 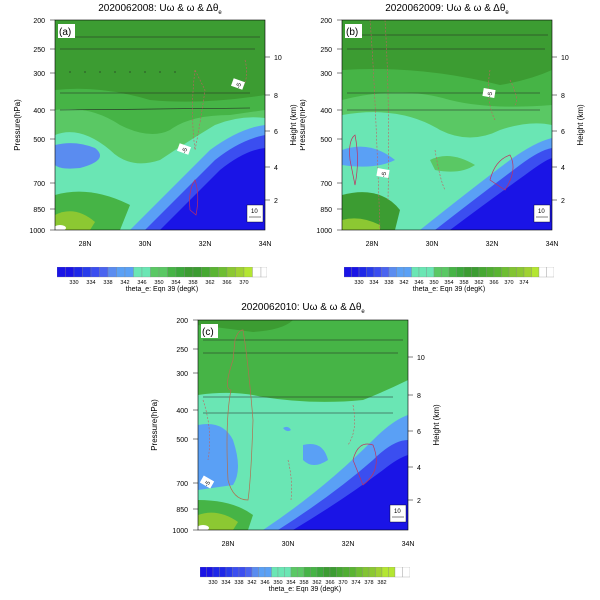 I want to click on panel-a-contour-label-2: -5, so click(x=186, y=151).